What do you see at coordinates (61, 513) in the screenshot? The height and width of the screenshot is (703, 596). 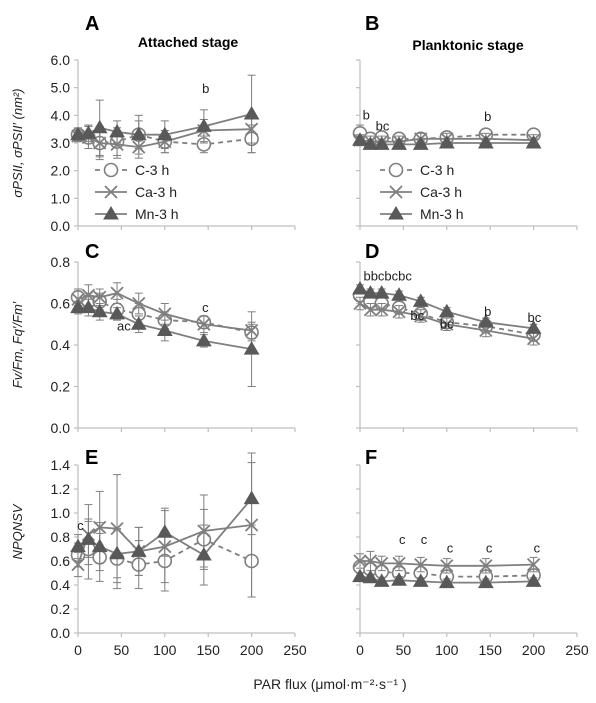 I see `y-tick-label: 1.0` at bounding box center [61, 513].